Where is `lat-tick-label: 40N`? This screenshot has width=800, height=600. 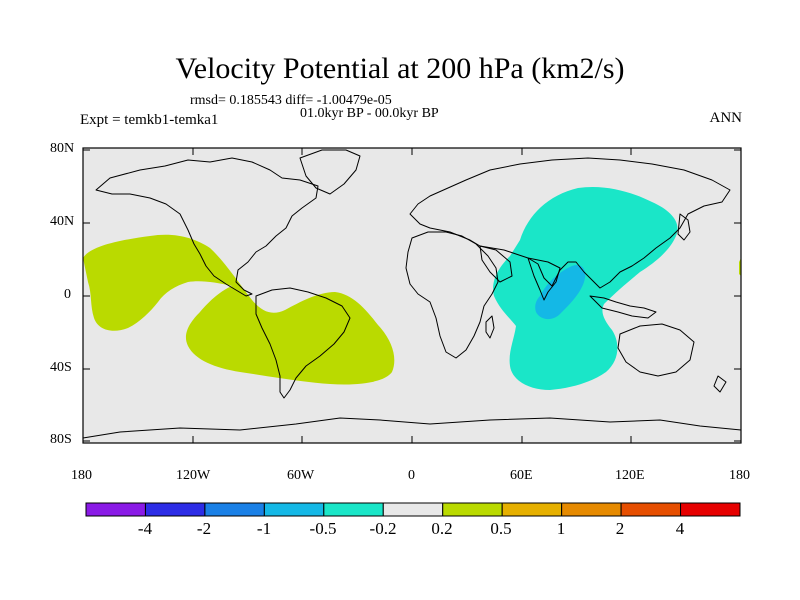
lat-tick-label: 40N is located at coordinates (62, 221).